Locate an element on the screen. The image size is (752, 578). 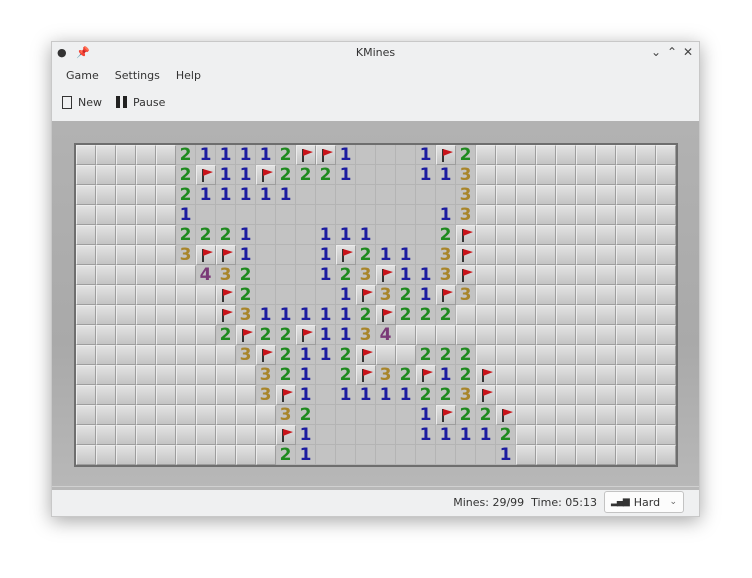
maximize-button: ⌃ is located at coordinates (671, 52).